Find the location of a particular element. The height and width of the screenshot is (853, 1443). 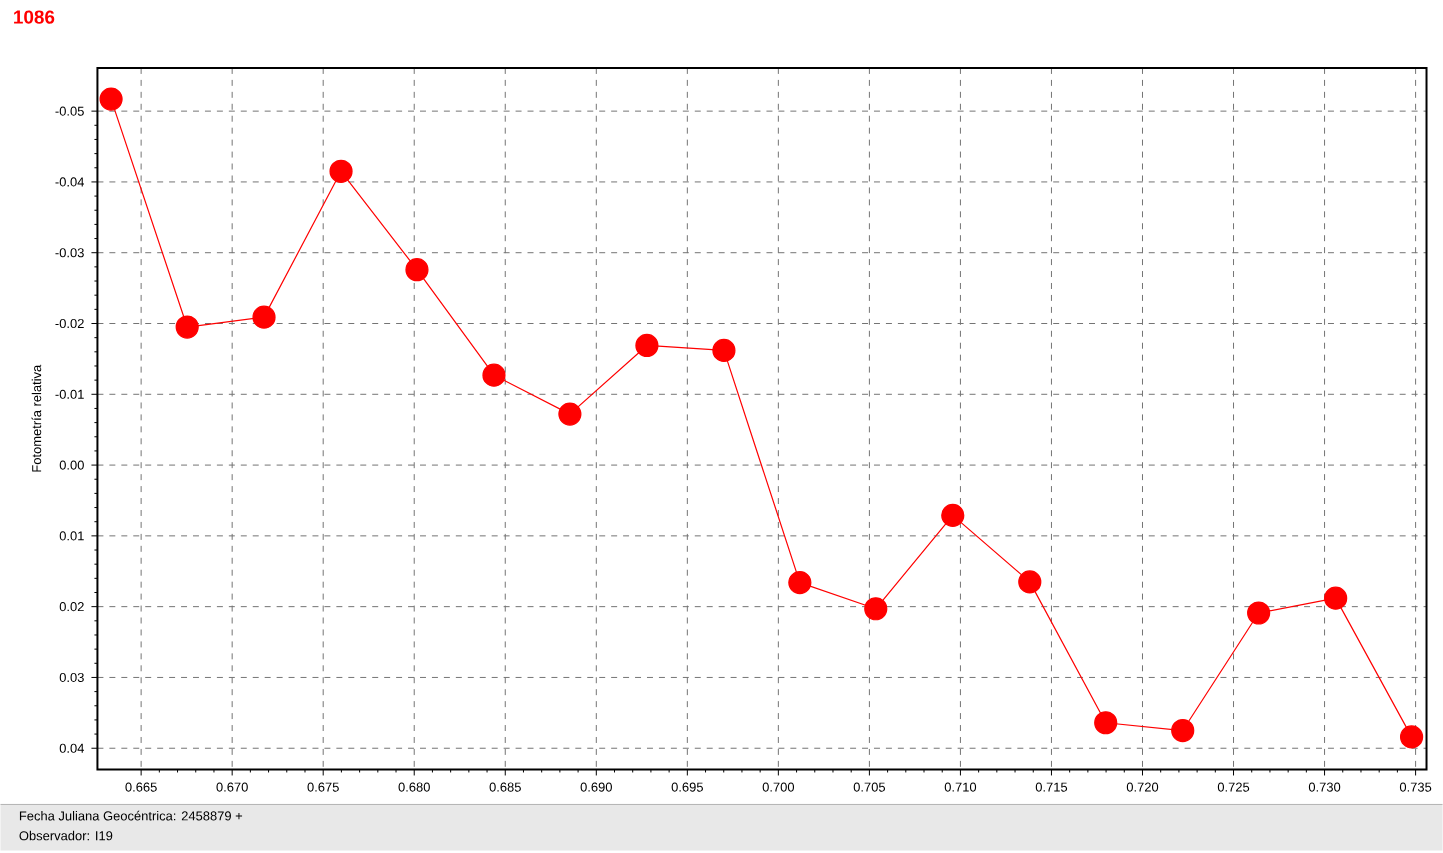

x-tick-label: 0.690 is located at coordinates (596, 787).